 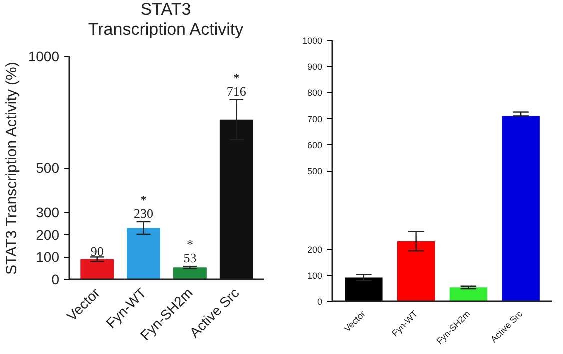 What do you see at coordinates (144, 206) in the screenshot?
I see `data-label: * 230` at bounding box center [144, 206].